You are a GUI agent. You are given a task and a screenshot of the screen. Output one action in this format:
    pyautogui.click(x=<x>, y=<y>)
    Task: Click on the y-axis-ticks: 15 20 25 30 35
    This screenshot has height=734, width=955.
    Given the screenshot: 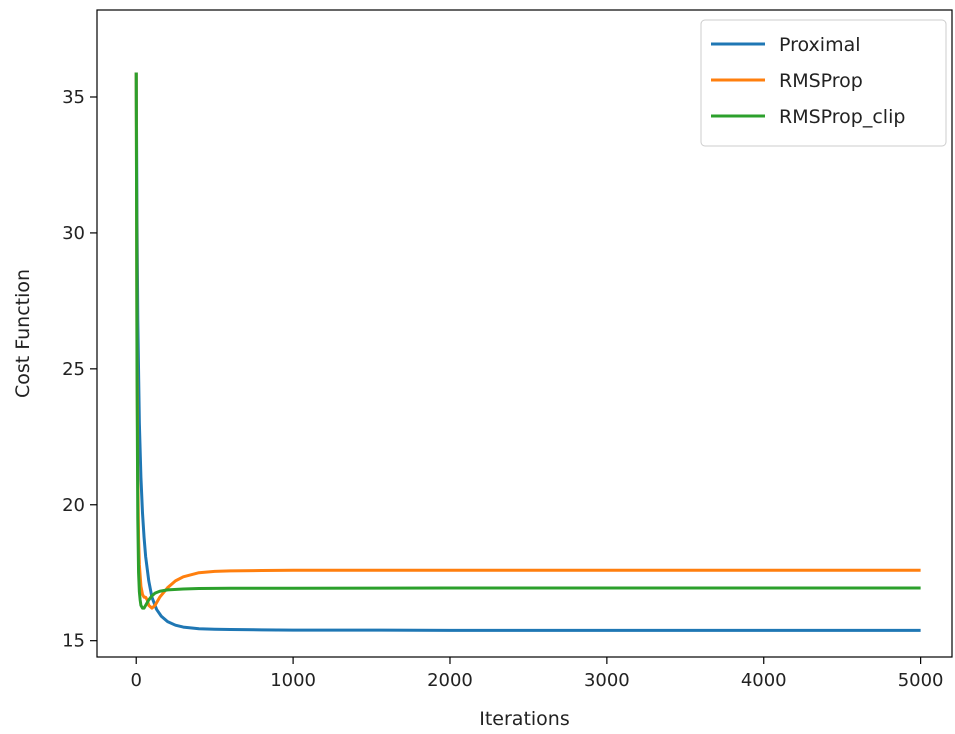 What is the action you would take?
    pyautogui.click(x=79, y=369)
    